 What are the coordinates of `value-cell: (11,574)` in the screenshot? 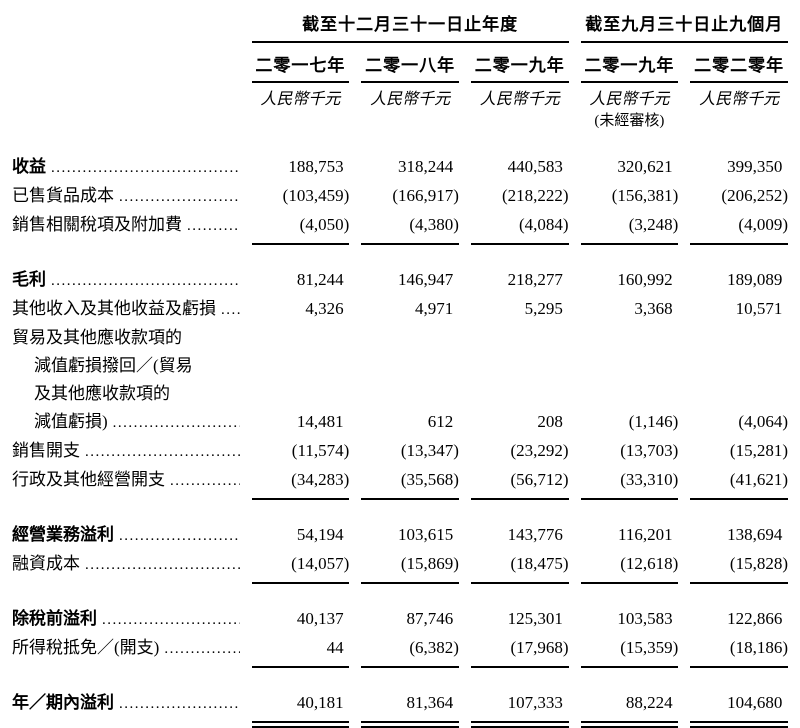 It's located at (320, 450).